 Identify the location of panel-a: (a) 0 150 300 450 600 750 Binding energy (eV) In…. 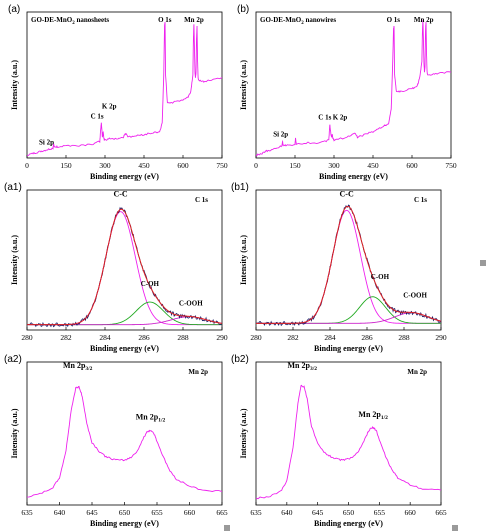
(118, 92).